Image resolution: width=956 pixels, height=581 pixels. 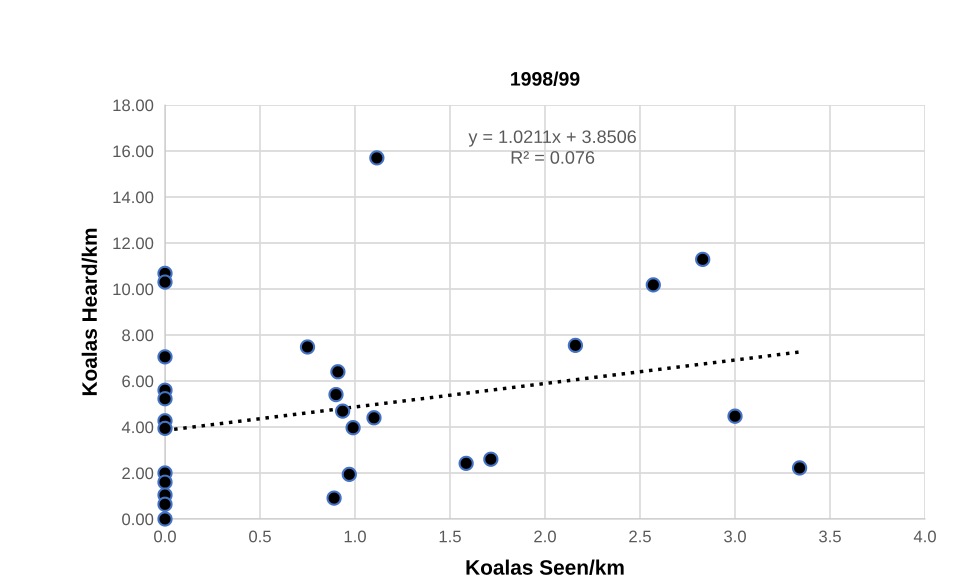 I want to click on x-tick-label: 4.0, so click(x=925, y=536).